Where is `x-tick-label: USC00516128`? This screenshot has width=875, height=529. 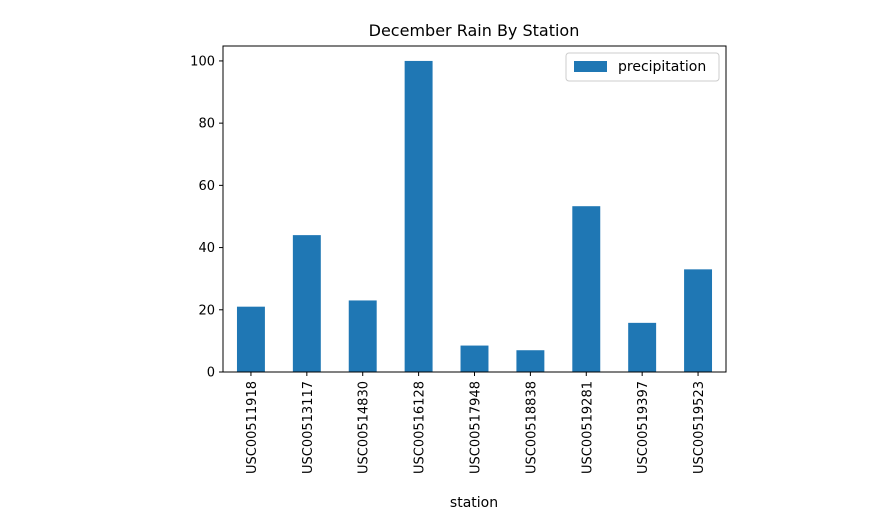 x-tick-label: USC00516128 is located at coordinates (420, 427).